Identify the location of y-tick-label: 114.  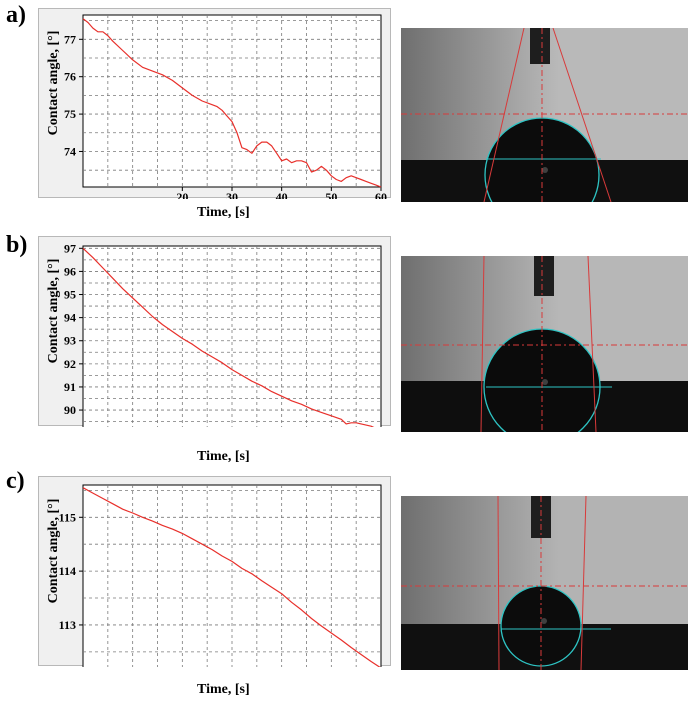
(67, 571).